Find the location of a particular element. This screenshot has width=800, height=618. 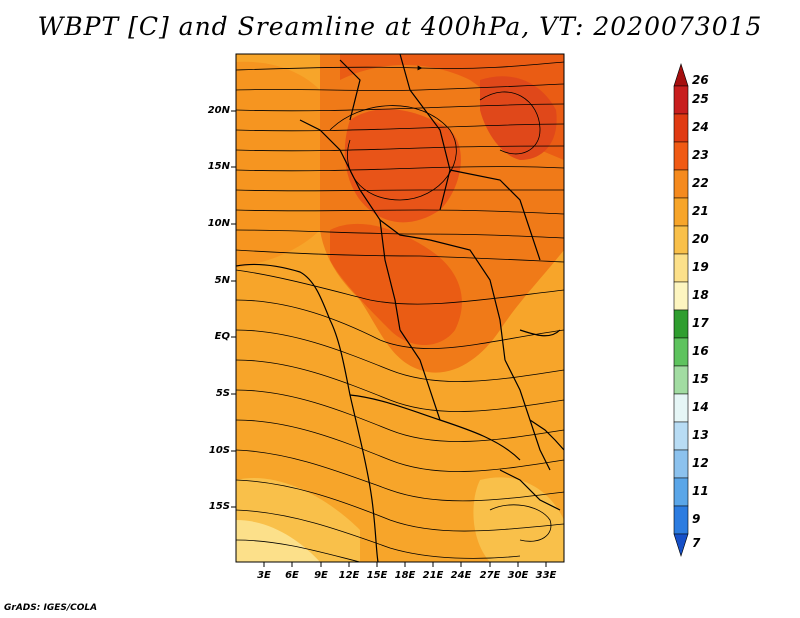

colorbar-label: 18 is located at coordinates (700, 295).